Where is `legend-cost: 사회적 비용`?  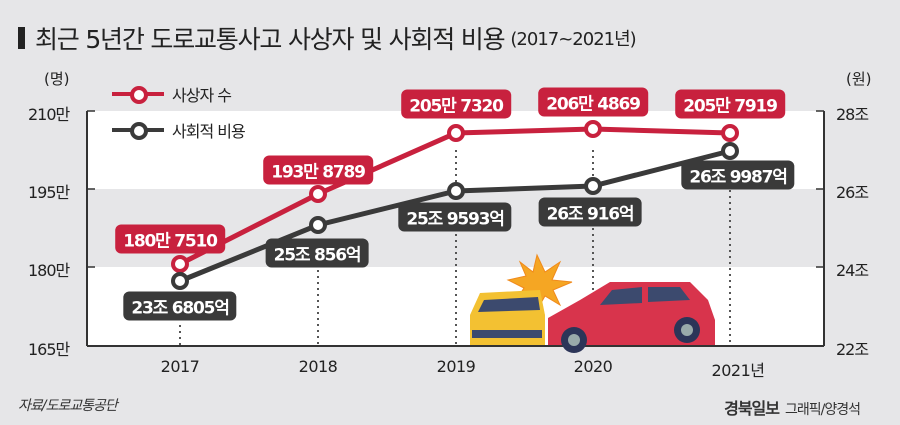
legend-cost: 사회적 비용 is located at coordinates (179, 130).